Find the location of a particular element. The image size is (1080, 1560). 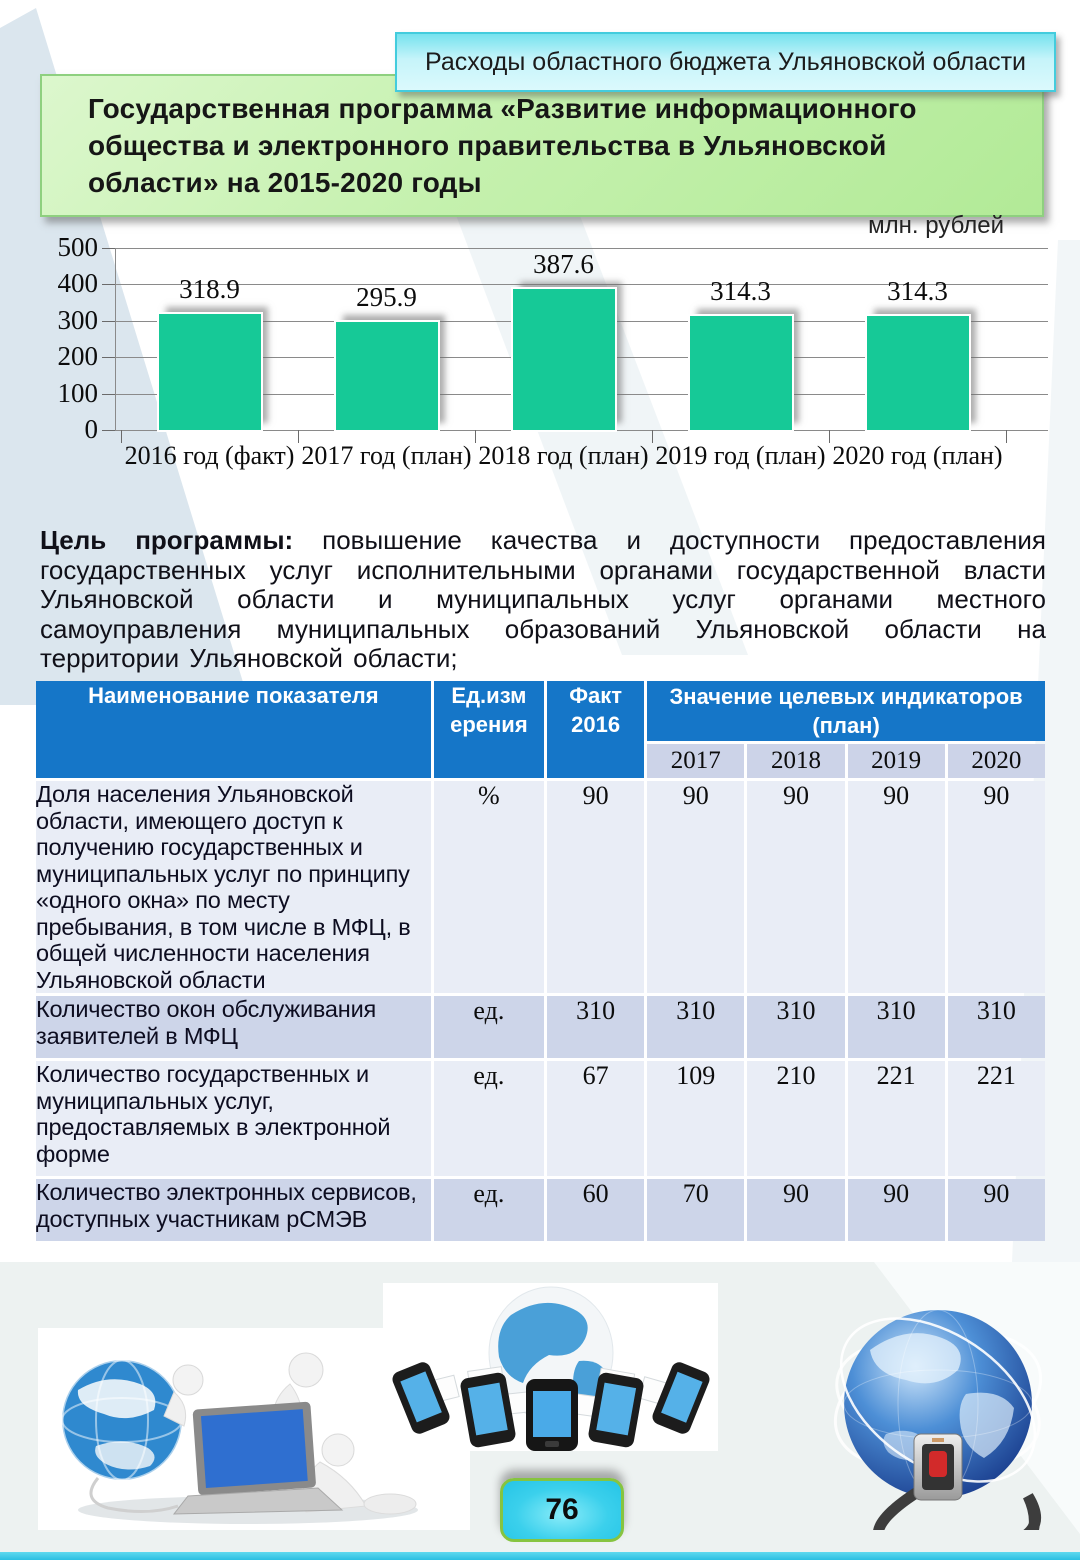

col-header-year-2019: 2019 is located at coordinates (896, 761).